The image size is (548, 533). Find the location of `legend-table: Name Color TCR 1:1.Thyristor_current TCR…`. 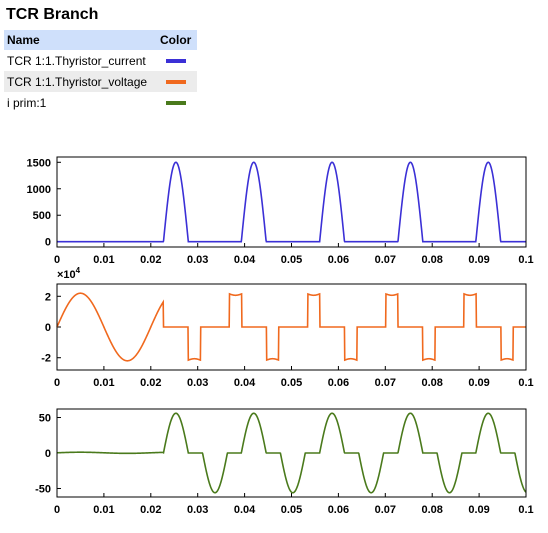

legend-table: Name Color TCR 1:1.Thyristor_current TCR… is located at coordinates (100, 71).